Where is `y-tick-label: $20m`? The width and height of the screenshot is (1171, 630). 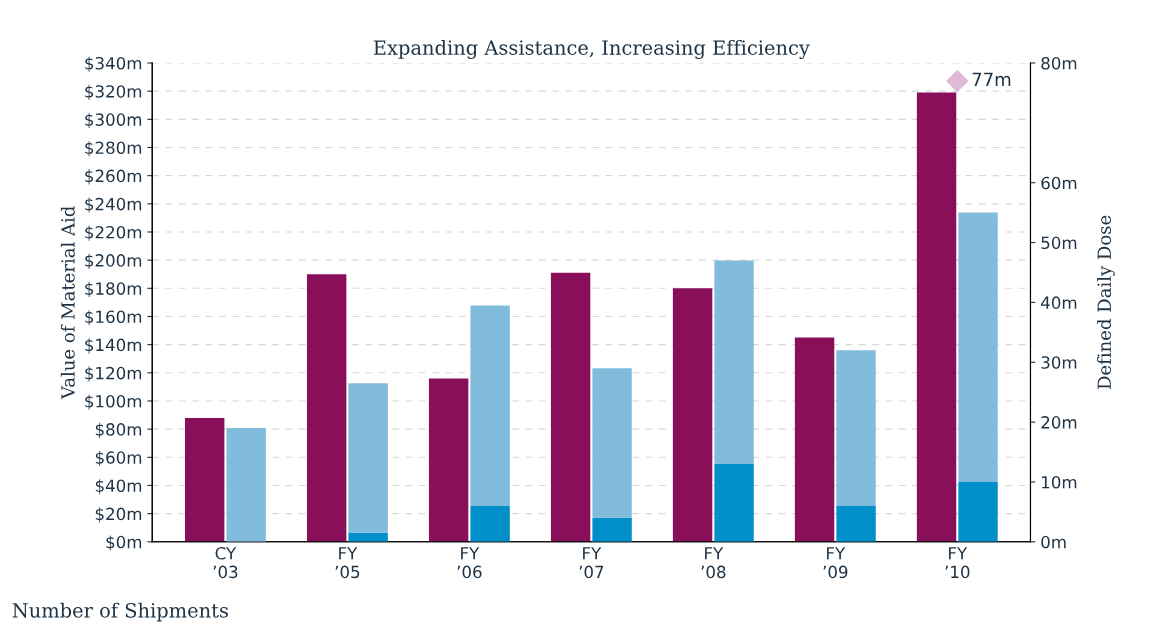
y-tick-label: $20m is located at coordinates (118, 515).